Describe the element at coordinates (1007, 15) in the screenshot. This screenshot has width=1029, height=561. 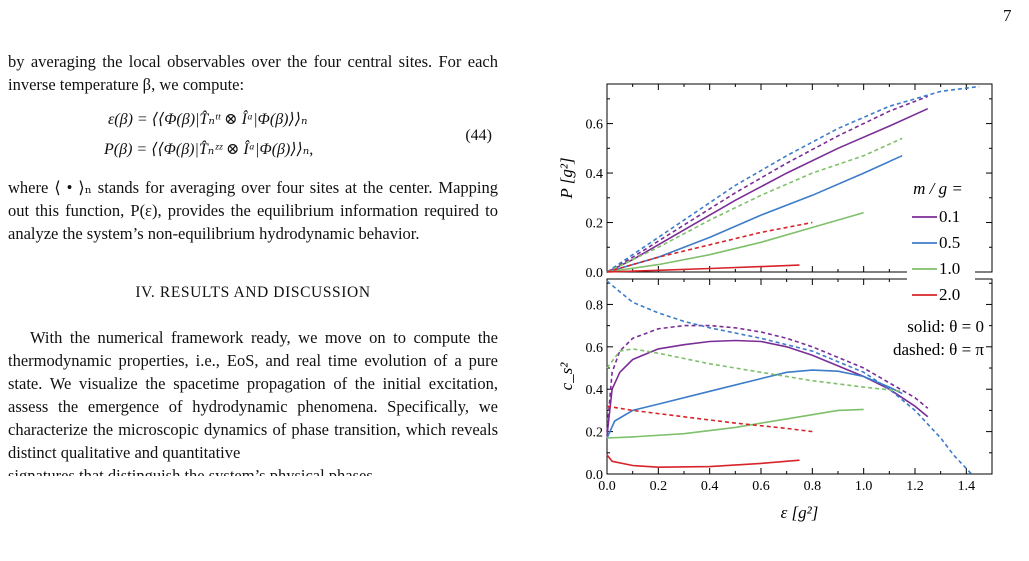
I see `page-number: 7` at that location.